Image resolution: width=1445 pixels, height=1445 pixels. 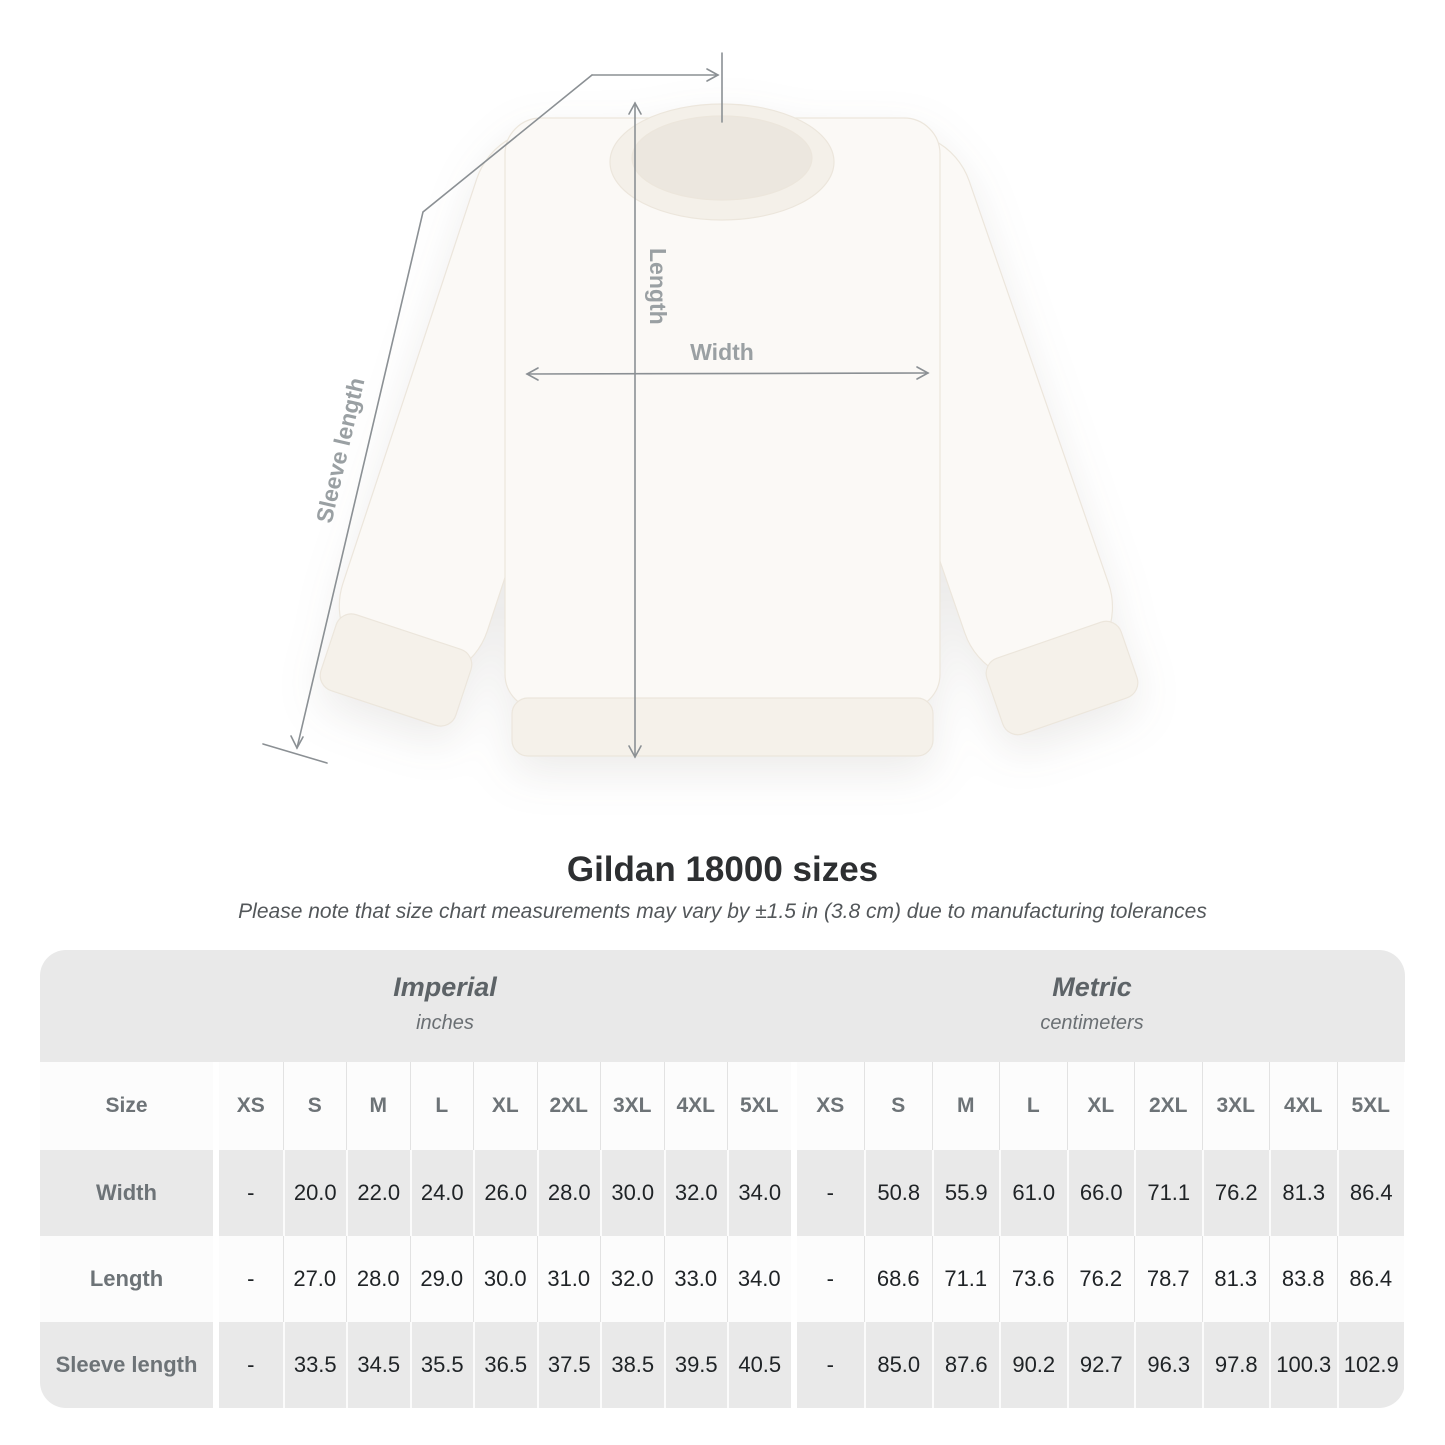 I want to click on value-cell-imperial-text: 22.0, so click(x=379, y=1192).